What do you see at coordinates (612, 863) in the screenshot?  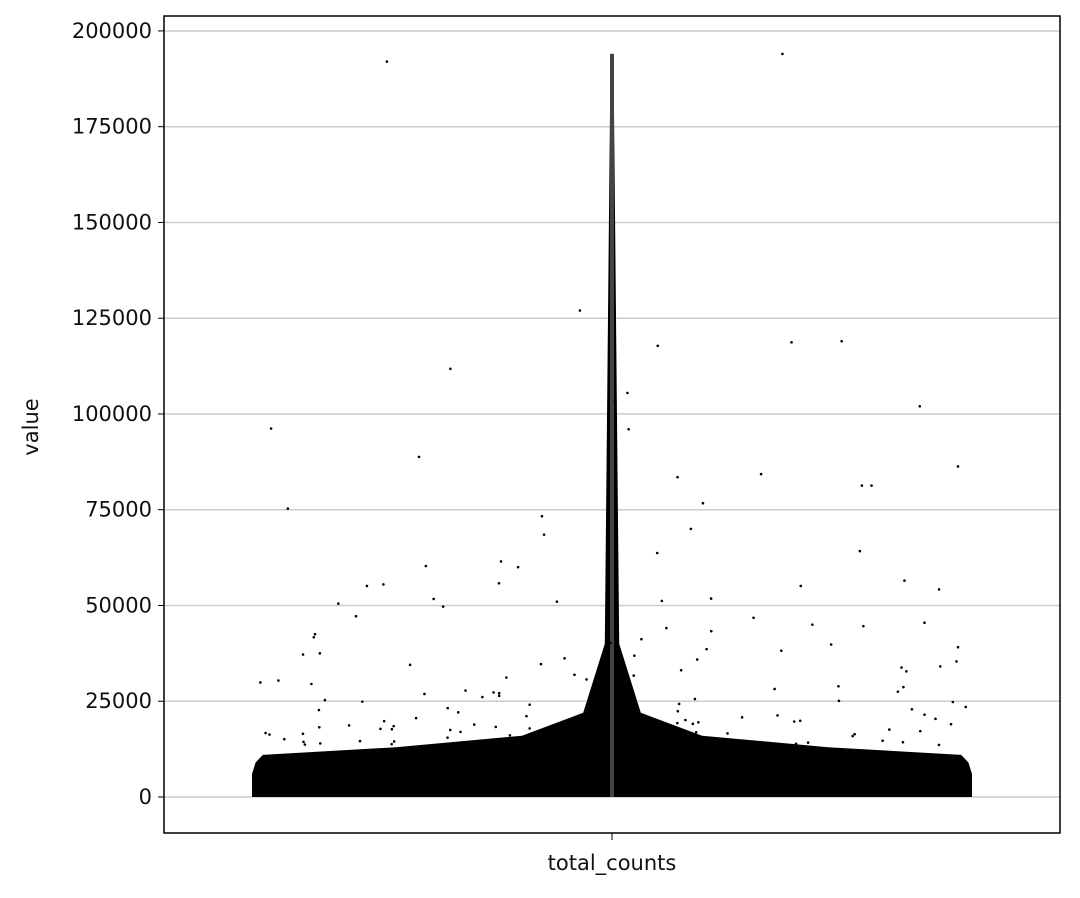 I see `x-tick-label: total_counts` at bounding box center [612, 863].